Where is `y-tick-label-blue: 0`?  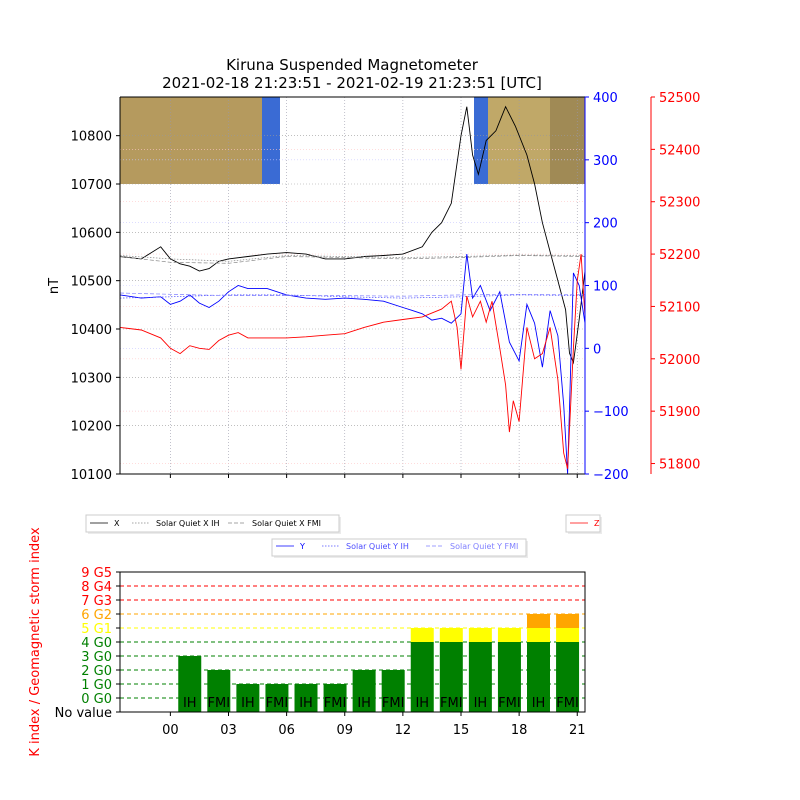
y-tick-label-blue: 0 is located at coordinates (597, 349).